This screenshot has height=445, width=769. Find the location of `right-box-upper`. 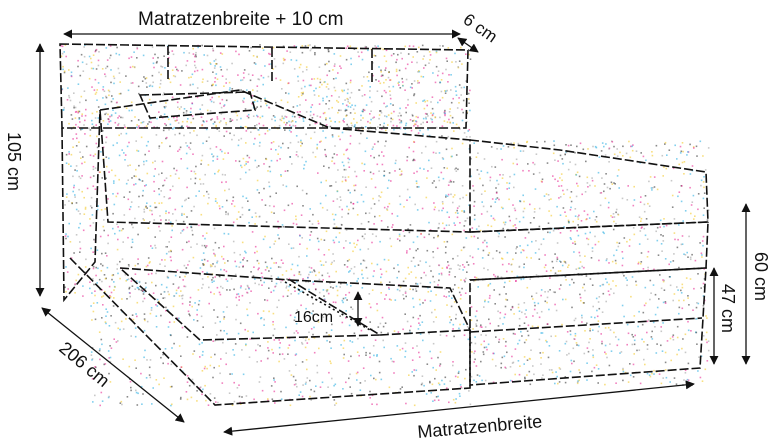

right-box-upper is located at coordinates (589, 251).